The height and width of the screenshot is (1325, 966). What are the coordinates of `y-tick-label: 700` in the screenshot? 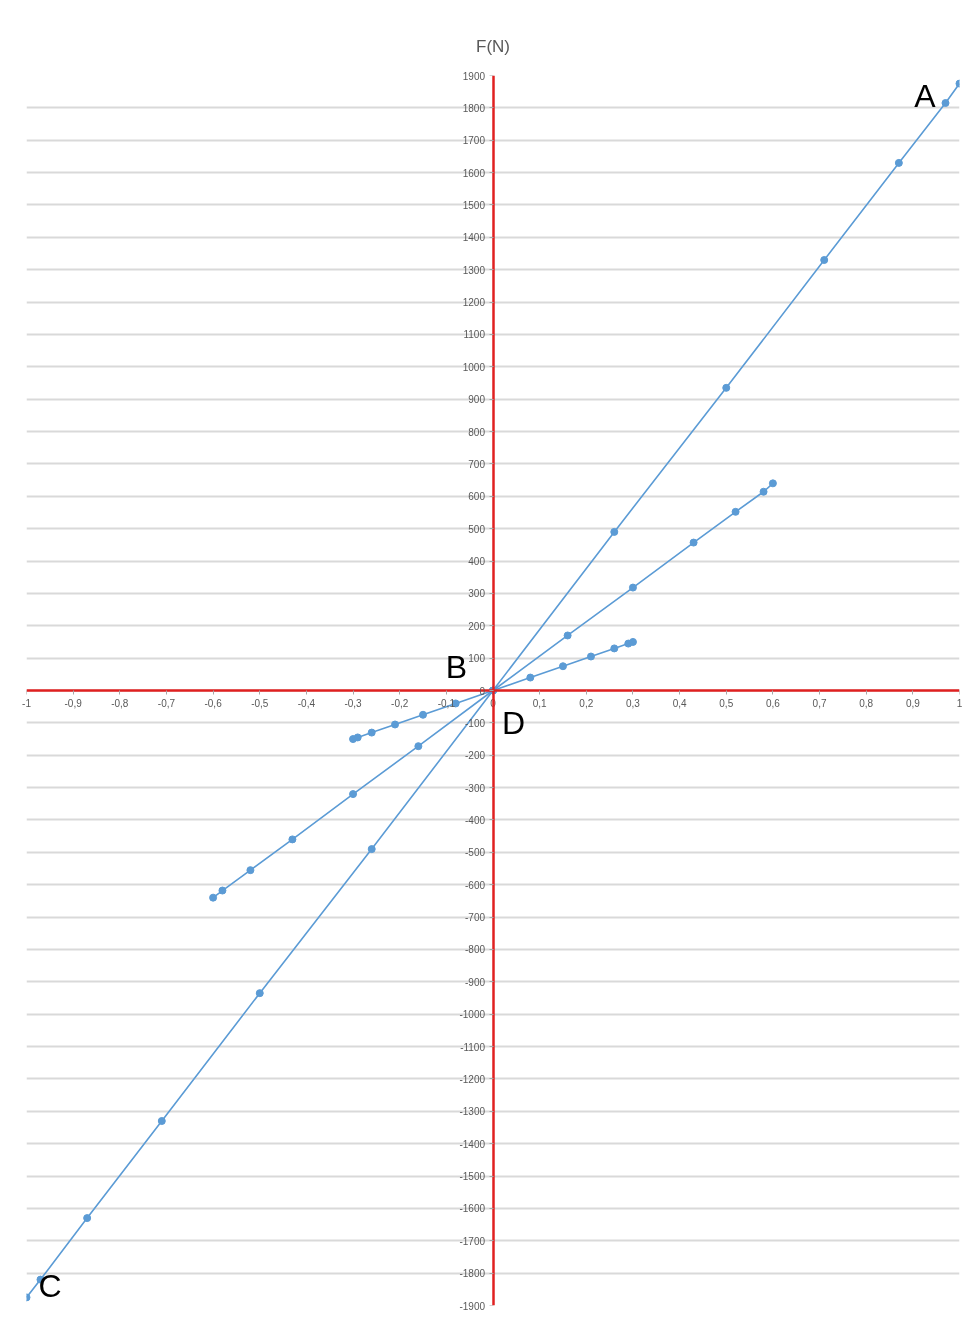 It's located at (477, 464).